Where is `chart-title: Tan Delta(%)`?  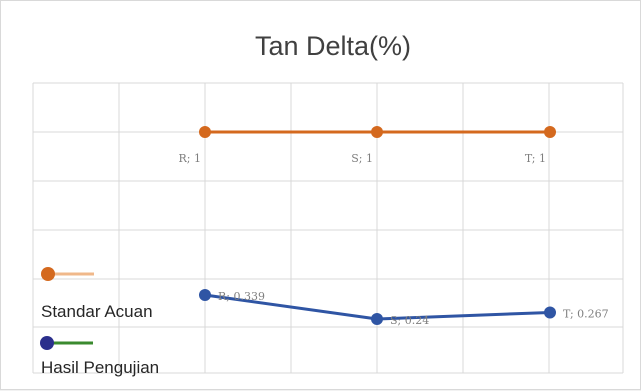
chart-title: Tan Delta(%) is located at coordinates (333, 46).